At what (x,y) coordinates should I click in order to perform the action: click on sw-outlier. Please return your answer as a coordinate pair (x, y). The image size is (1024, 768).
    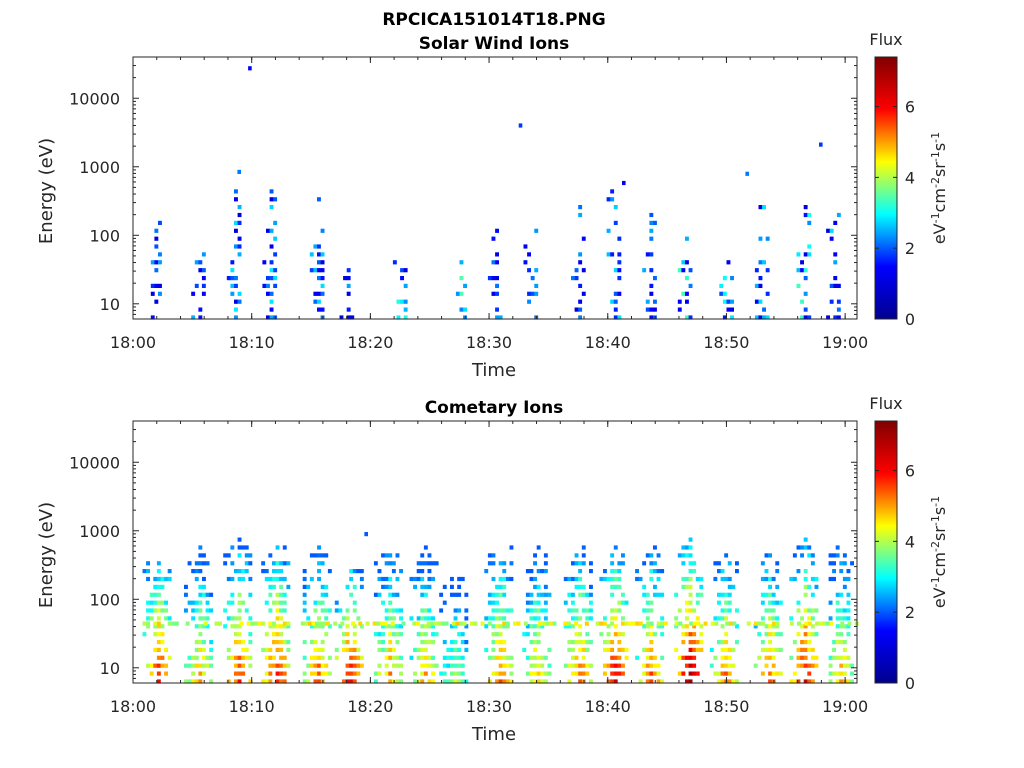
    Looking at the image, I should click on (747, 173).